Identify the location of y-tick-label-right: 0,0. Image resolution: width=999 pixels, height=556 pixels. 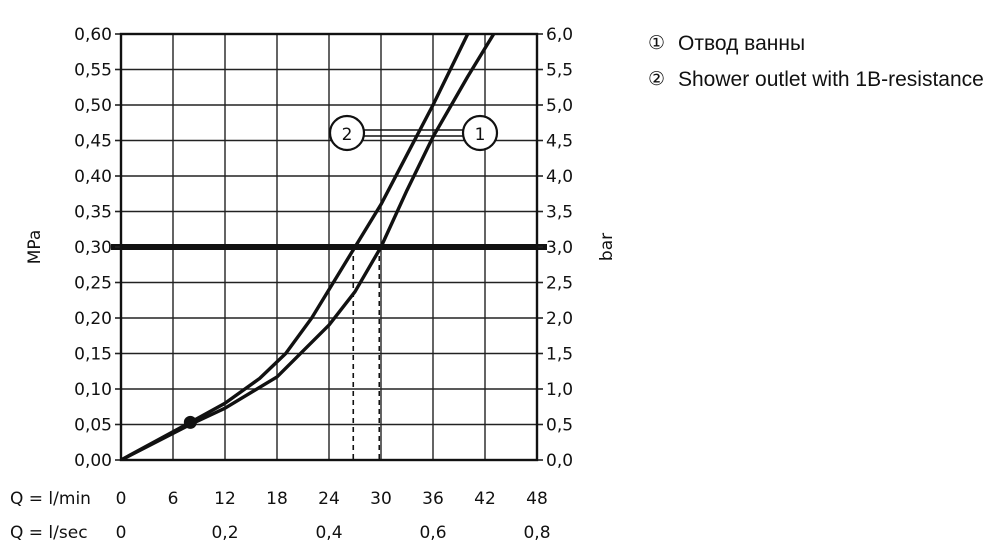
(559, 461).